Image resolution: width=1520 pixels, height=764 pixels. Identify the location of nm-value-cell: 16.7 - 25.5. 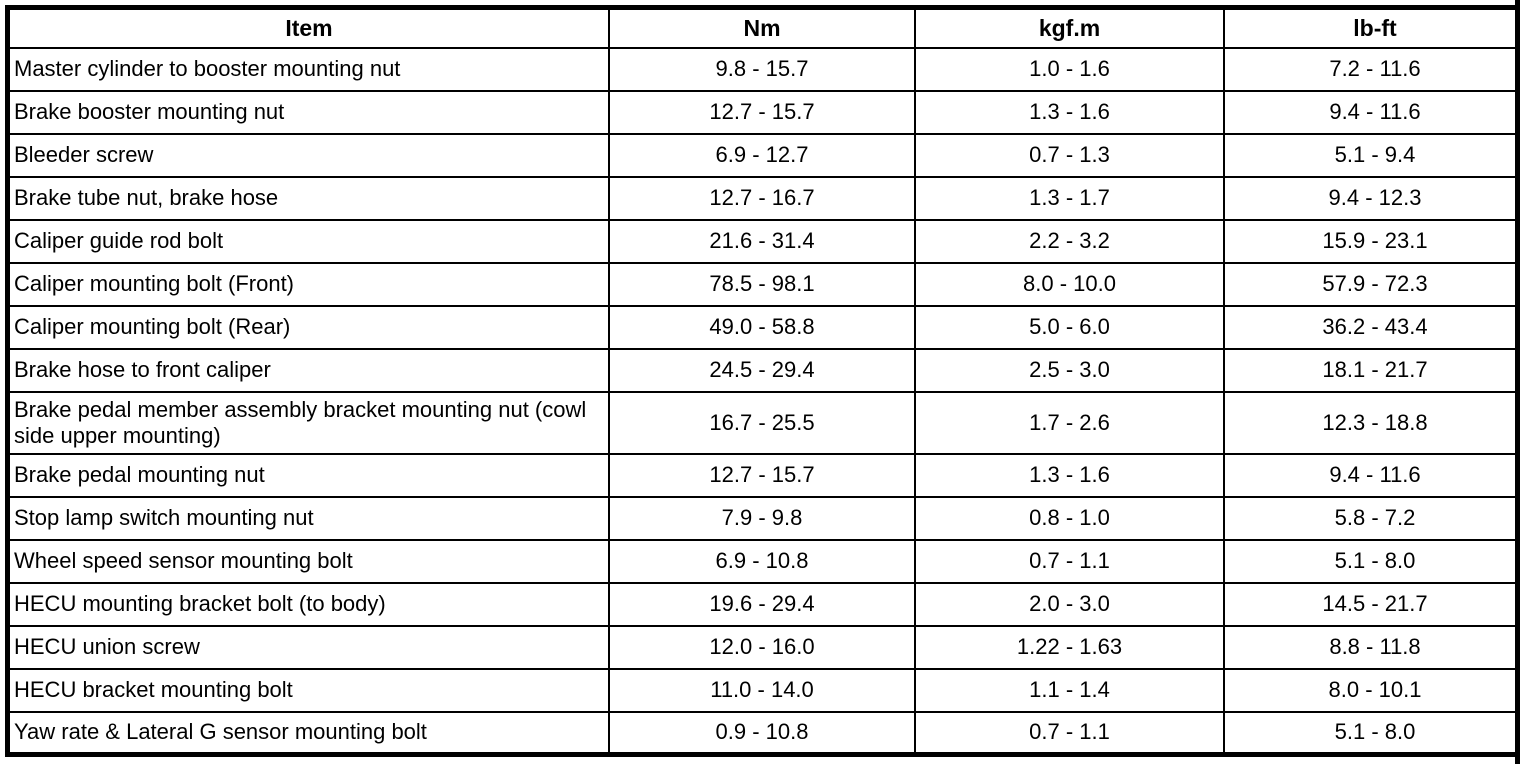
(762, 422).